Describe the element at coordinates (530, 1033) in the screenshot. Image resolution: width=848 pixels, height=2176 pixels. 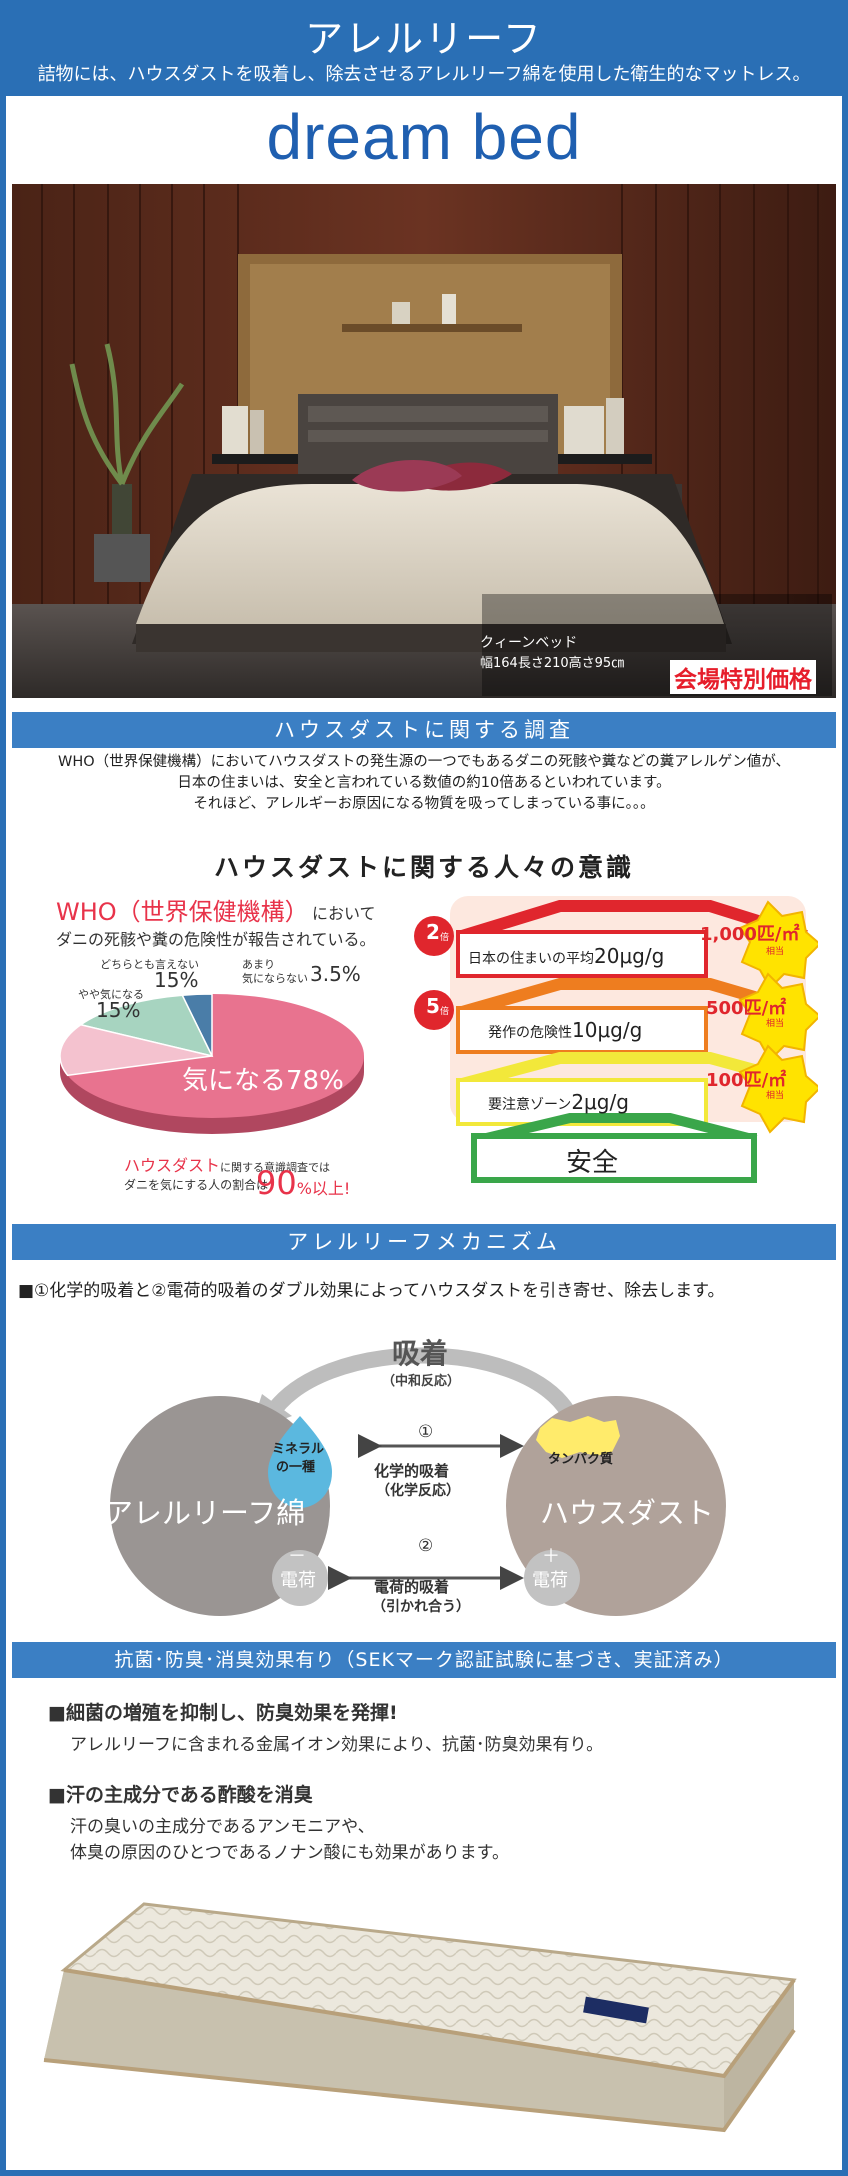
I see `row2-text: 発作の危険性` at that location.